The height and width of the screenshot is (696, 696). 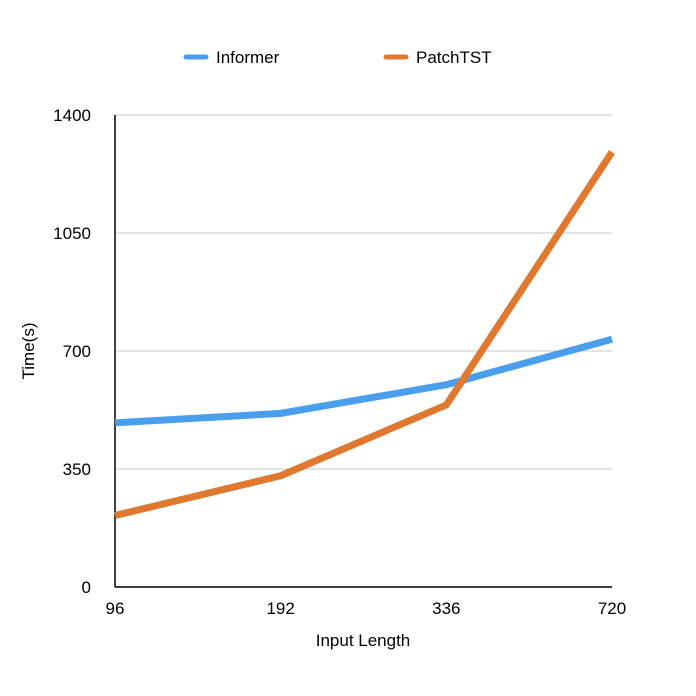 What do you see at coordinates (72, 233) in the screenshot?
I see `y-tick-label: 1050` at bounding box center [72, 233].